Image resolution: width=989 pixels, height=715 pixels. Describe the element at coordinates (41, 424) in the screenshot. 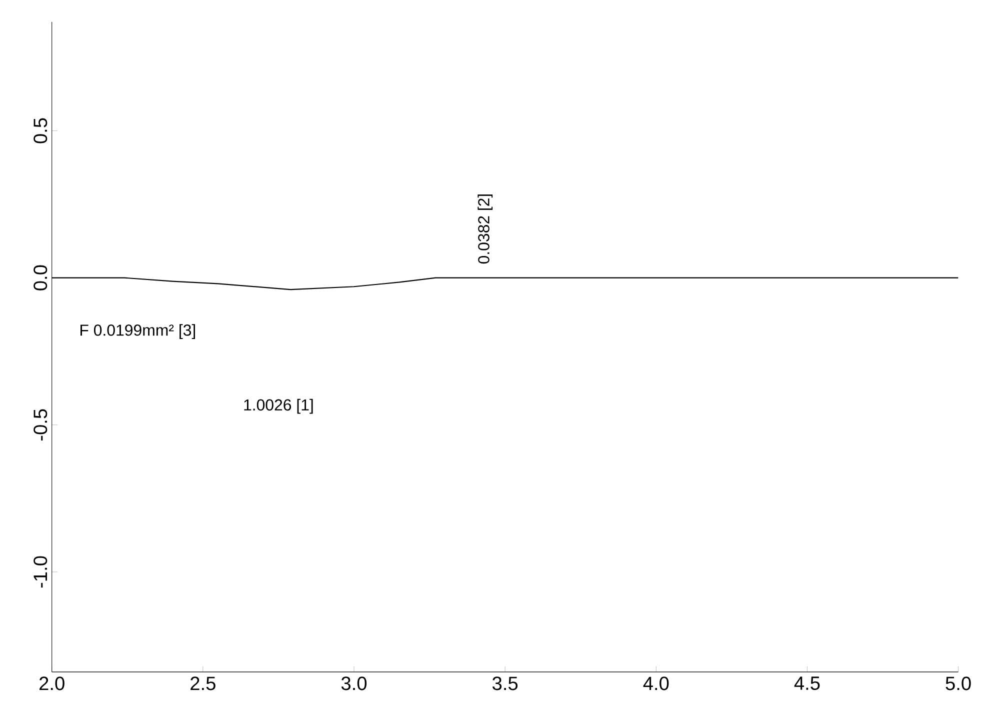

I see `y-tick-label: -0.5` at that location.